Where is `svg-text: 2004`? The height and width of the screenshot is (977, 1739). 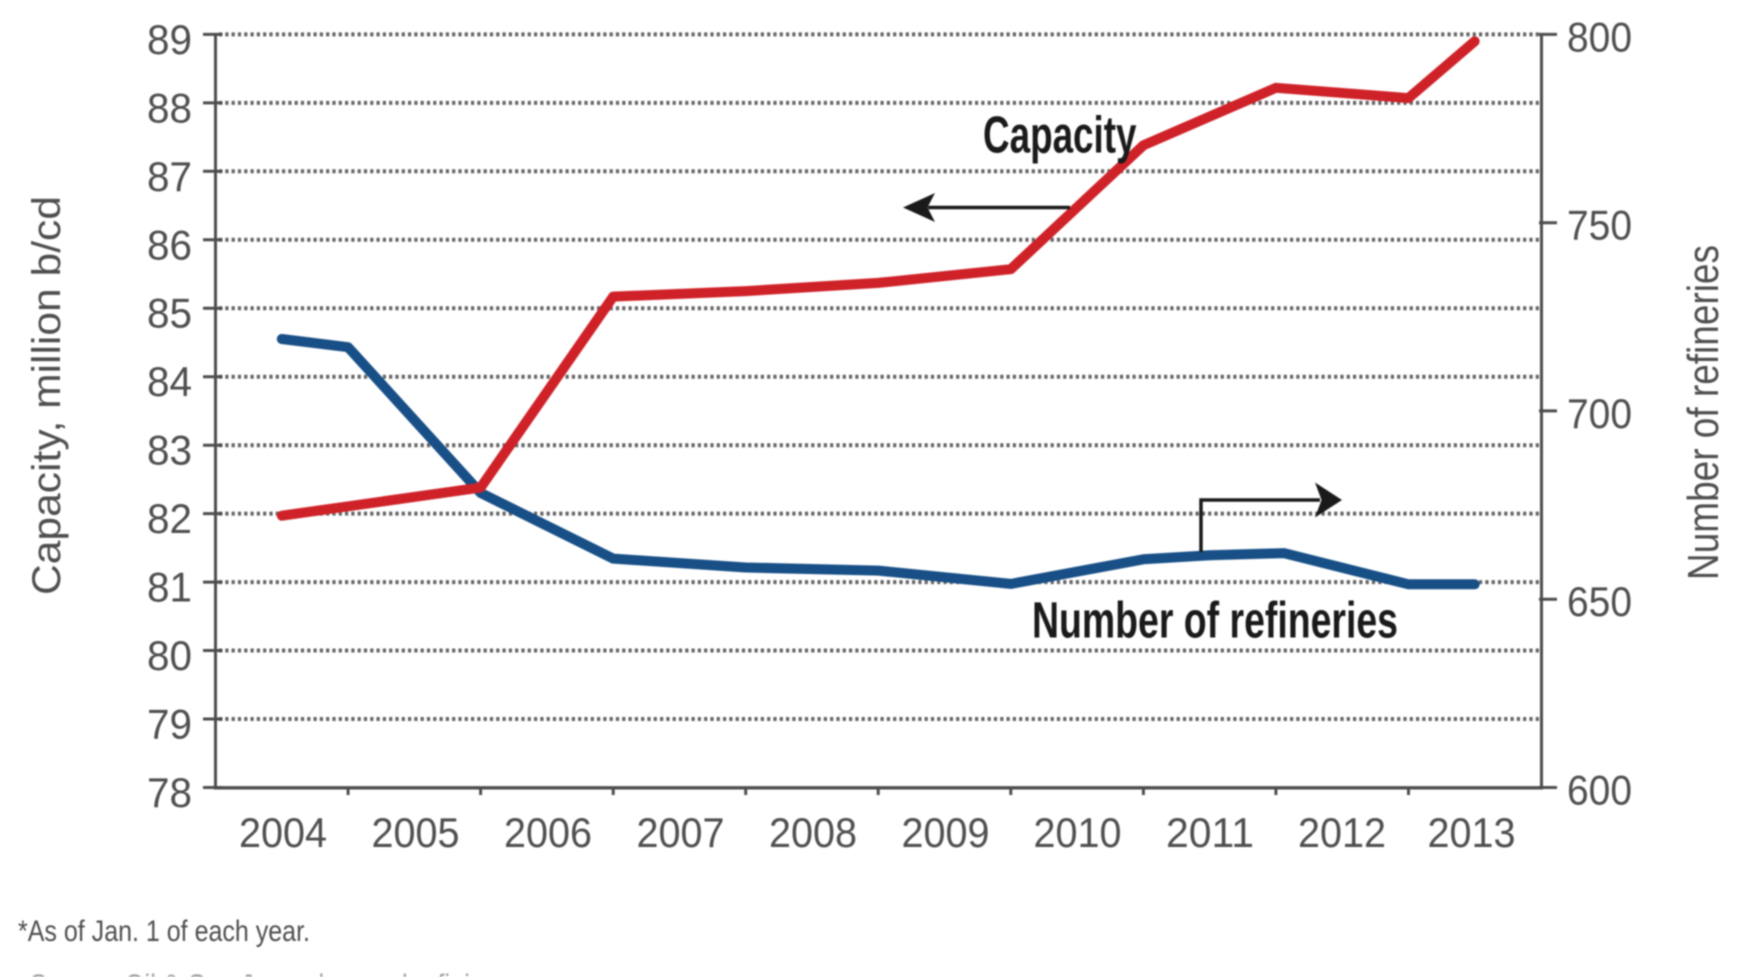
svg-text: 2004 is located at coordinates (283, 832).